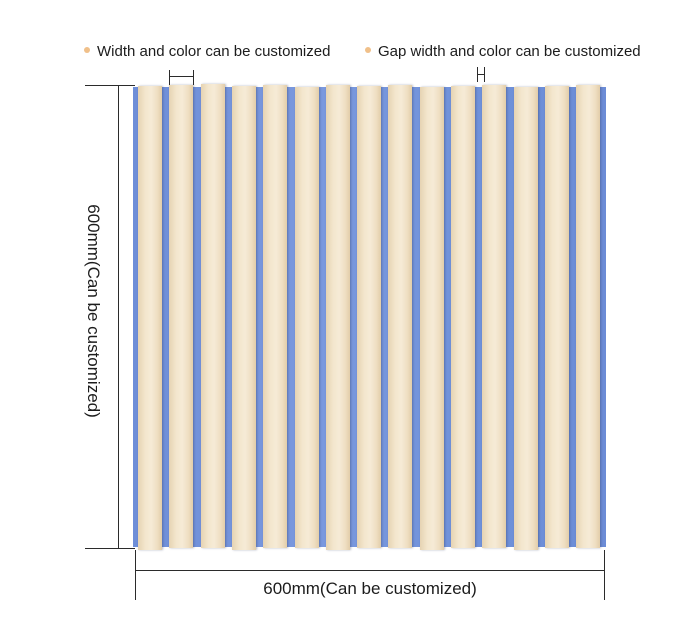 The width and height of the screenshot is (680, 623). What do you see at coordinates (110, 548) in the screenshot?
I see `height-dimension-bottom-line` at bounding box center [110, 548].